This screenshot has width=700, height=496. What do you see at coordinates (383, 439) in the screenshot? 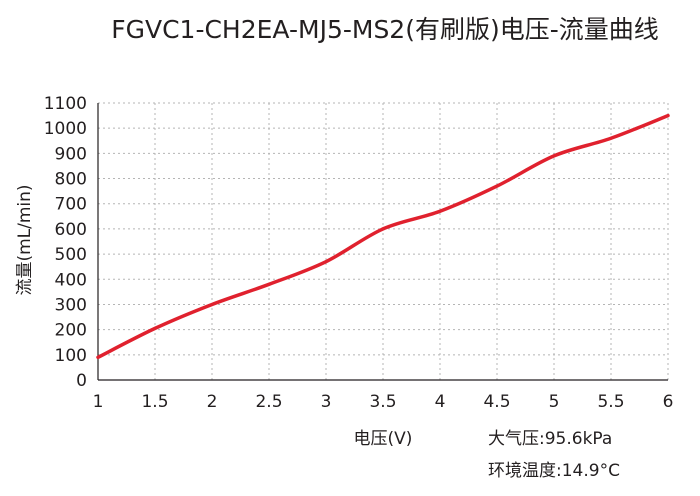
I see `x-axis-label: 电压(V)` at bounding box center [383, 439].